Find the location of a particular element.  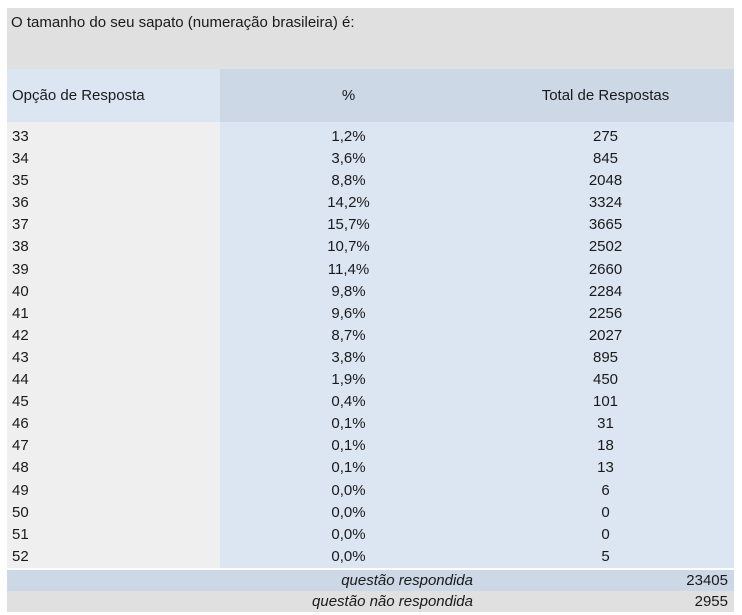

row-total: 5 is located at coordinates (605, 556).